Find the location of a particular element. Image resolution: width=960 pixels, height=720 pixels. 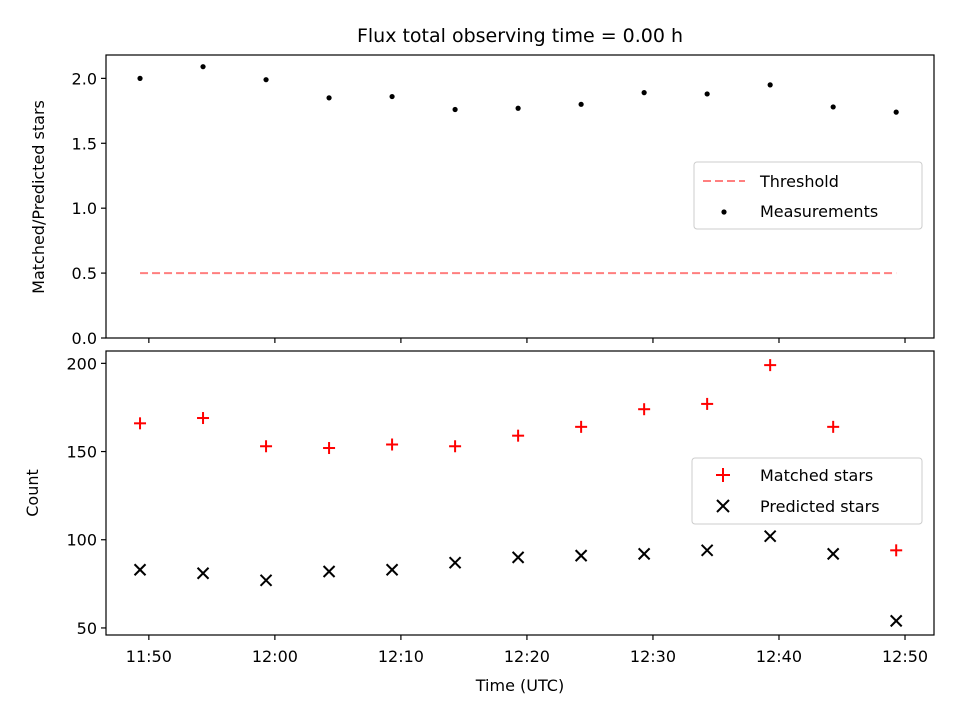

legend-matched-label: Matched stars is located at coordinates (816, 475).